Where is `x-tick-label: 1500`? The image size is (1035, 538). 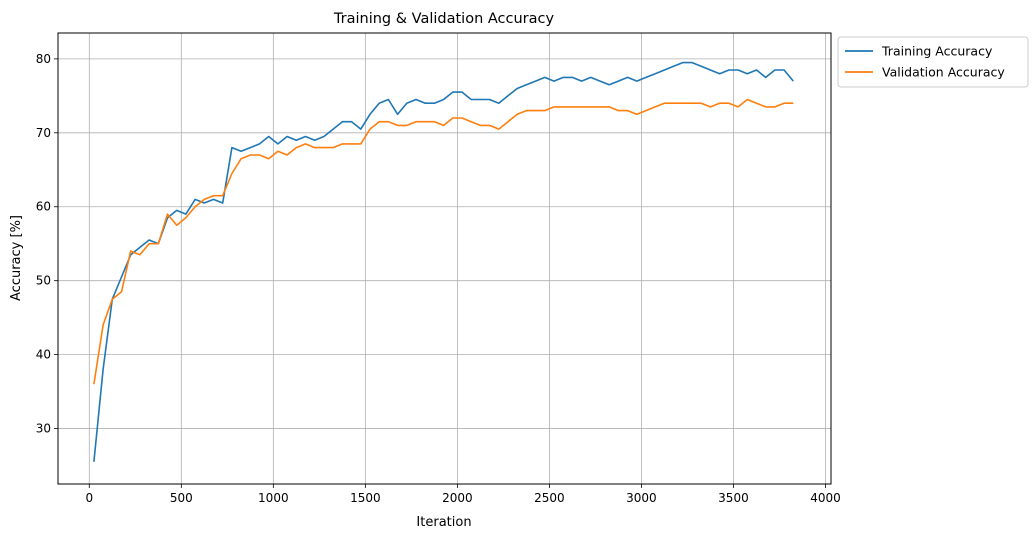
x-tick-label: 1500 is located at coordinates (365, 498).